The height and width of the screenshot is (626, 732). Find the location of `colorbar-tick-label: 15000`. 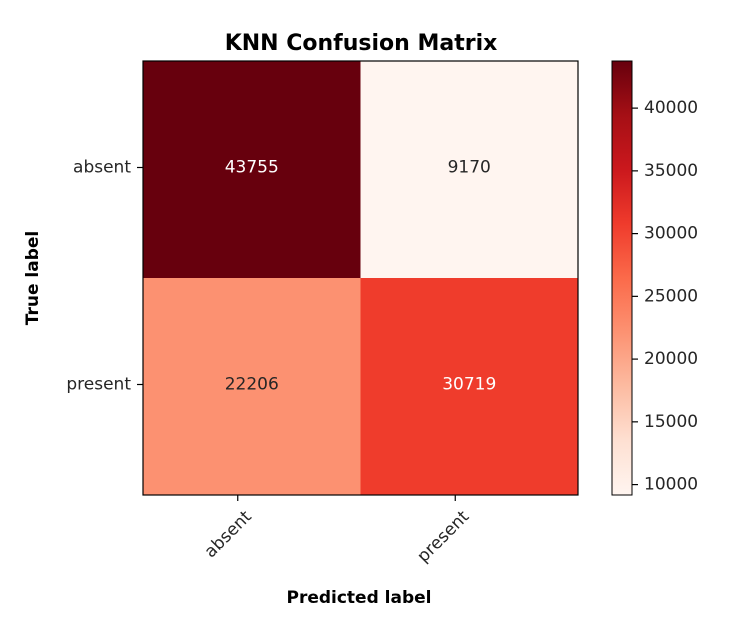

colorbar-tick-label: 15000 is located at coordinates (671, 422).